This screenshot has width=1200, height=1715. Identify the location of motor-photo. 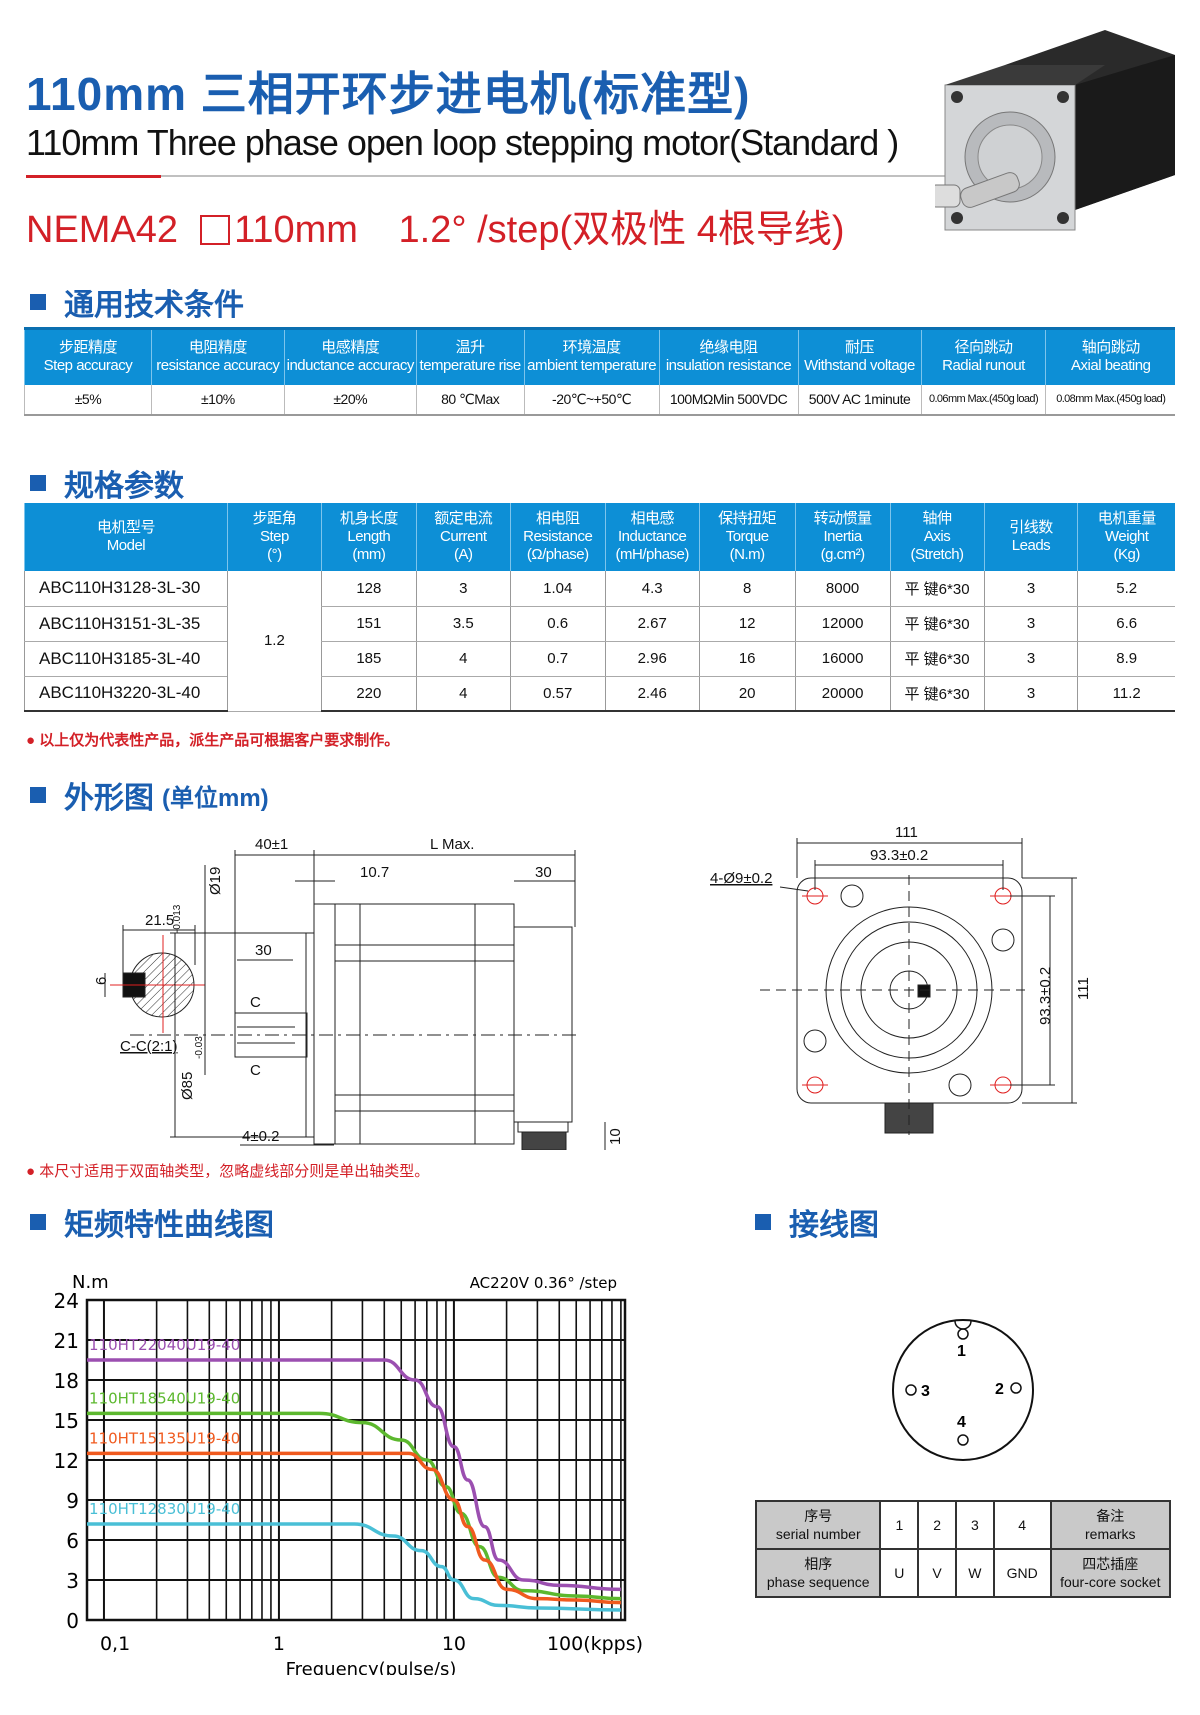
(1055, 130).